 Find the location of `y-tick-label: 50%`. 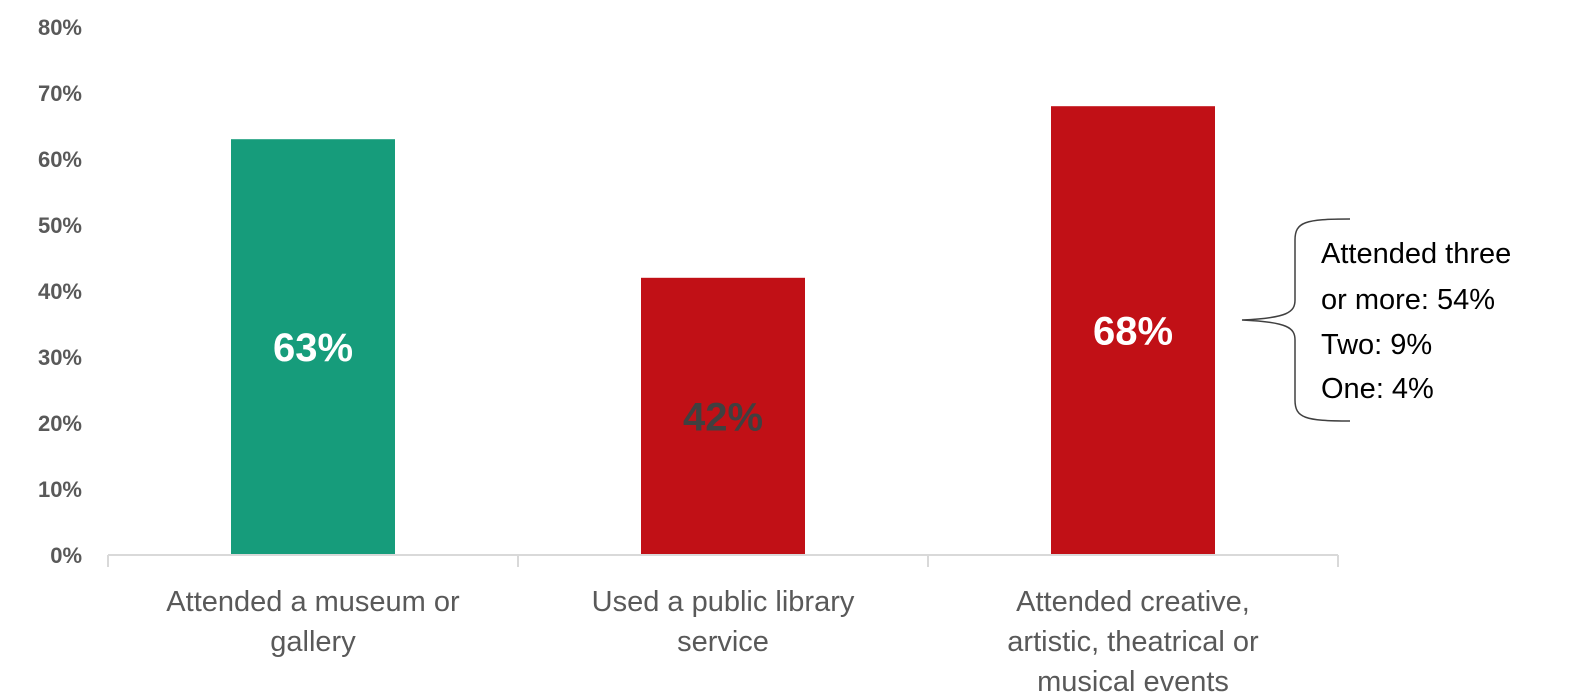

y-tick-label: 50% is located at coordinates (60, 225).